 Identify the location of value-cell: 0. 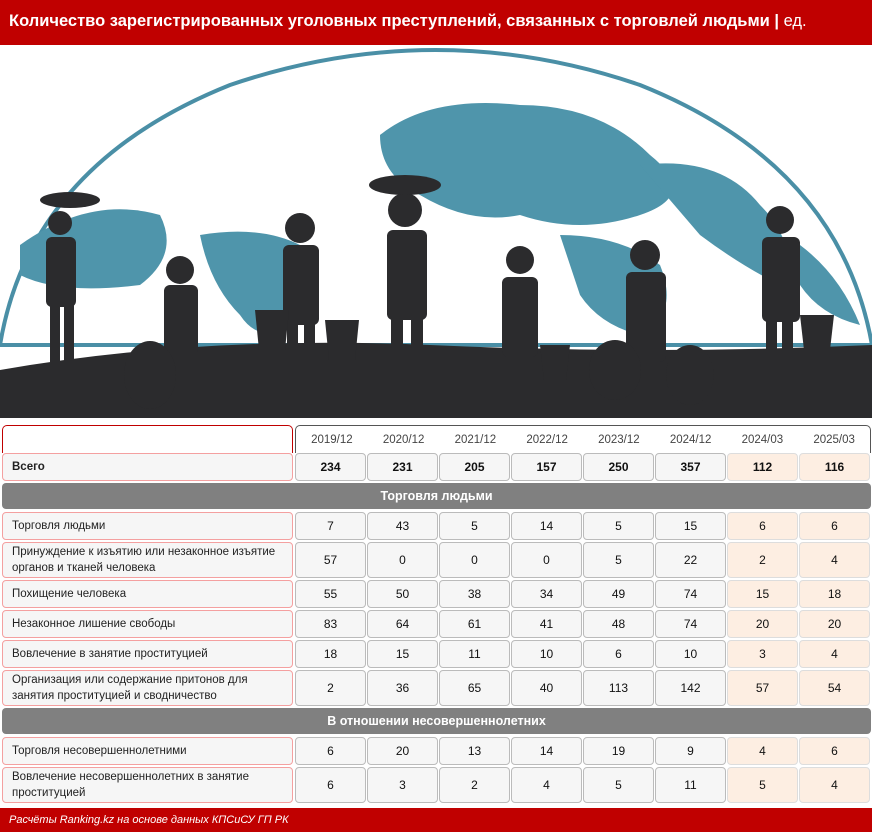
(402, 560).